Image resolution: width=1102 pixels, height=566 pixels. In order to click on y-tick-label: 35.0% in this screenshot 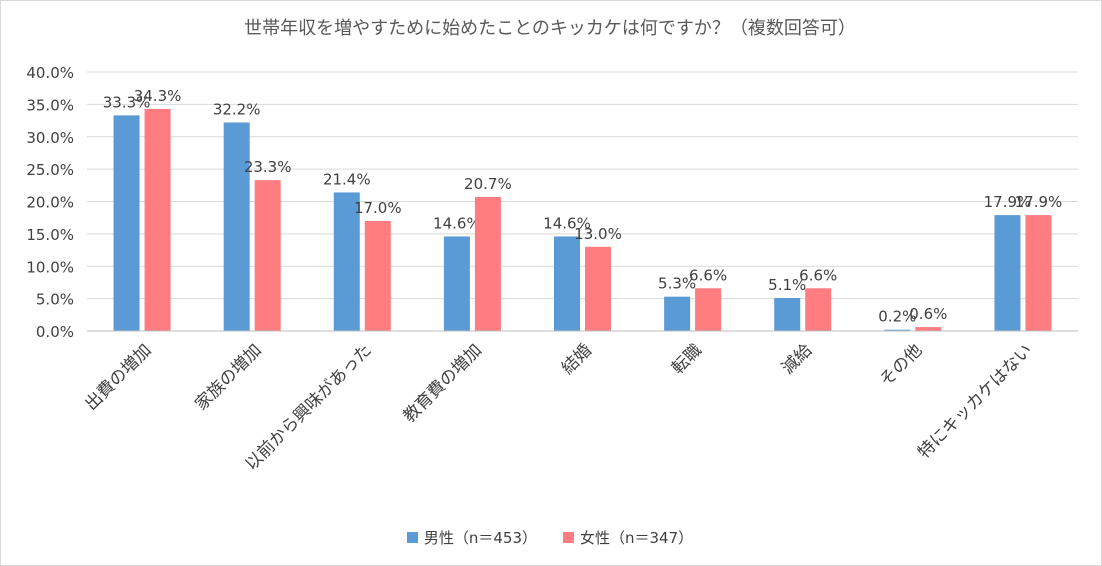, I will do `click(50, 105)`.